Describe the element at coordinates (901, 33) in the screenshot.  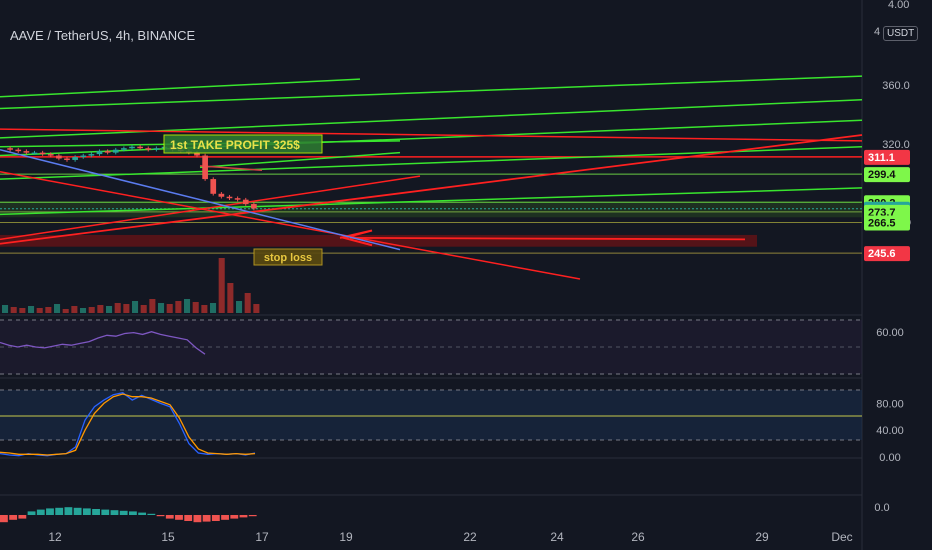
I see `currency-badge: USDT` at that location.